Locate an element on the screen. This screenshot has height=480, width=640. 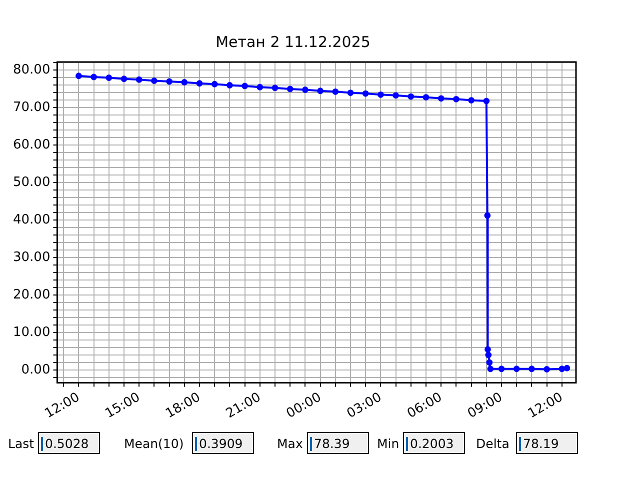
text: Last is located at coordinates (21, 443).